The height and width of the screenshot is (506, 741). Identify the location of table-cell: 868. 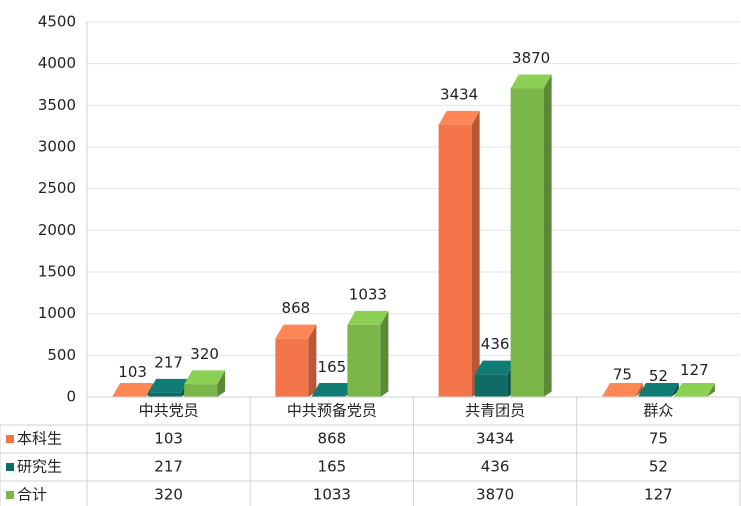
(332, 439).